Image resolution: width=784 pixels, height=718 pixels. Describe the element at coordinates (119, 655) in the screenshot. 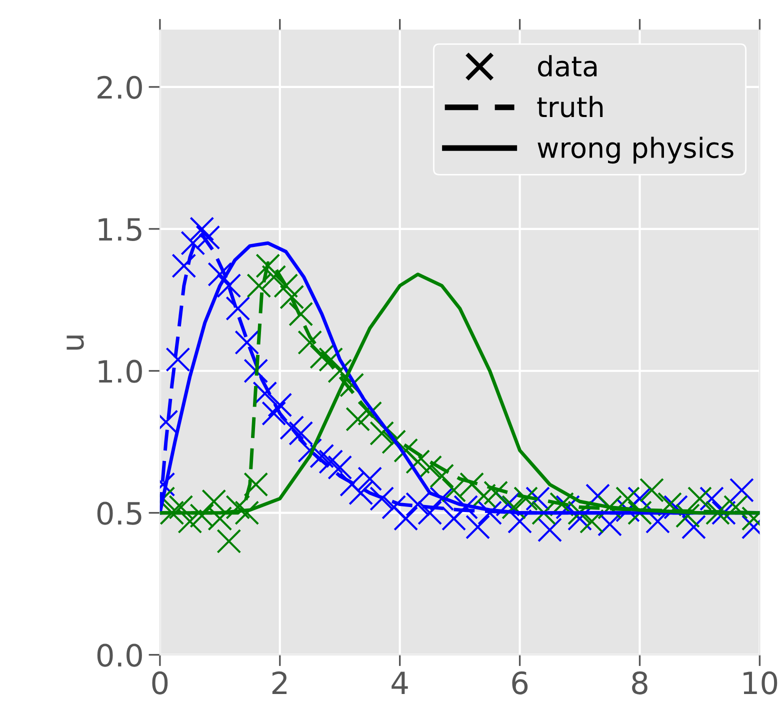

I see `y-tick-label: 0.0` at that location.